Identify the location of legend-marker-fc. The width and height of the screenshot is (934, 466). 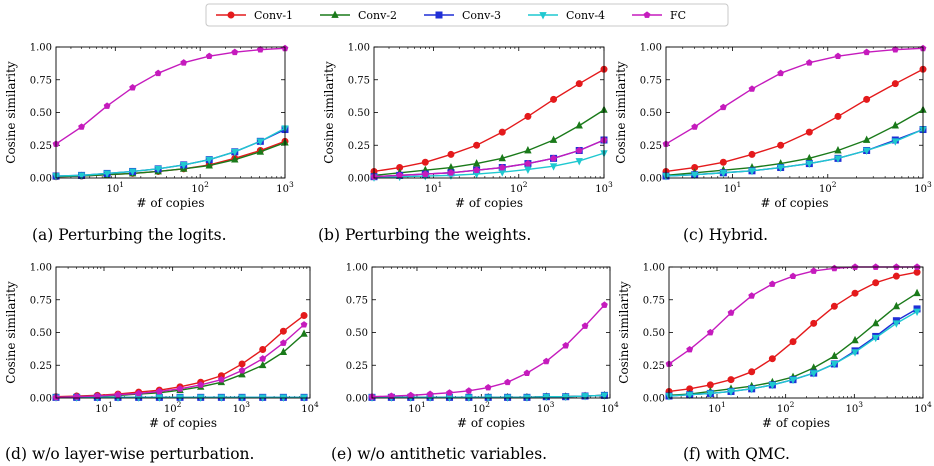
(647, 14).